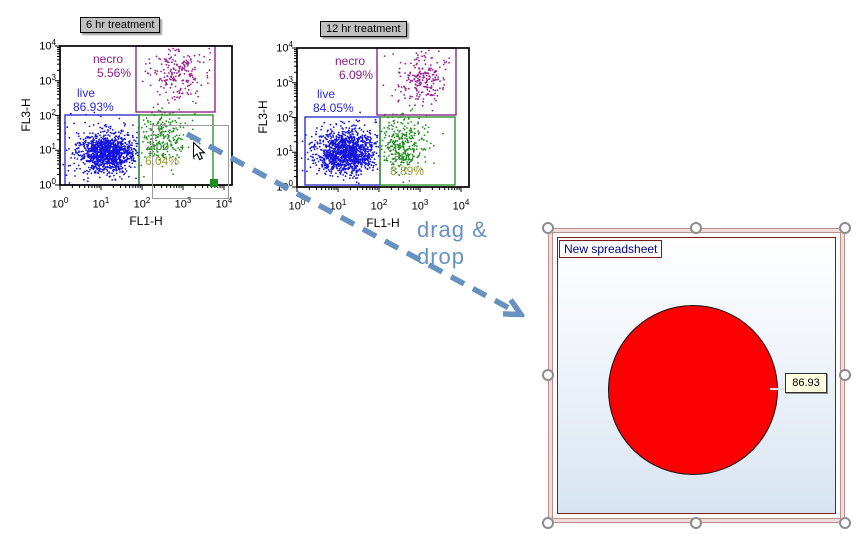  Describe the element at coordinates (845, 523) in the screenshot. I see `resize-handle-se` at that location.